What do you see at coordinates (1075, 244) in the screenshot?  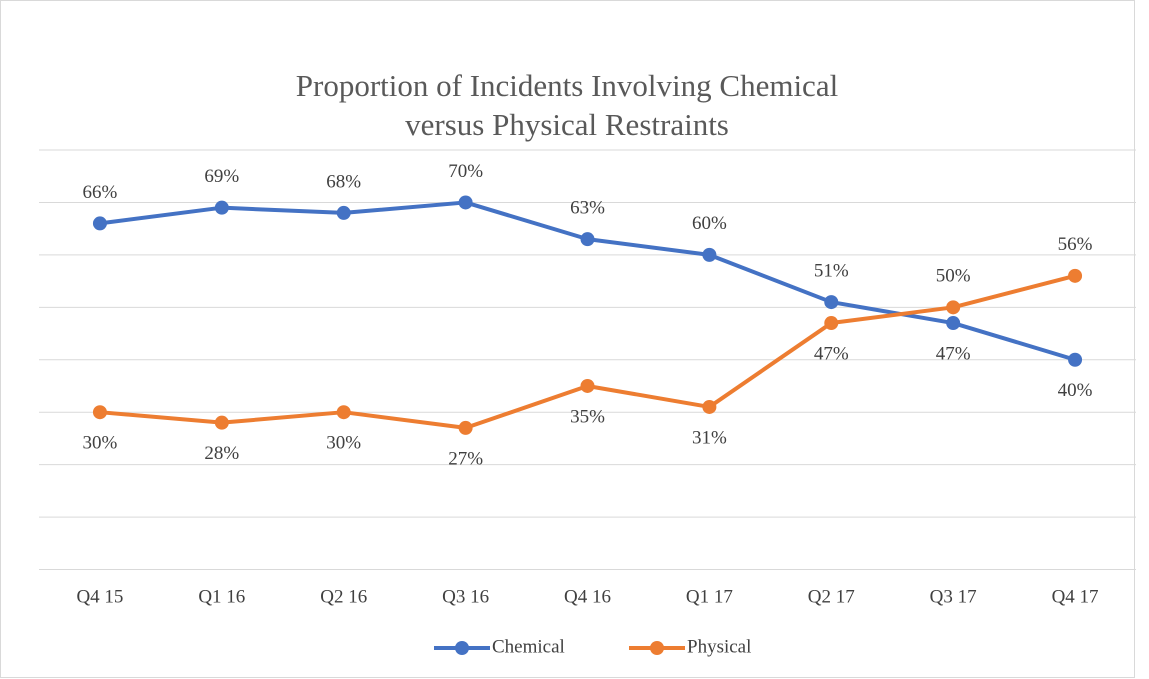 I see `data-label: 56%` at bounding box center [1075, 244].